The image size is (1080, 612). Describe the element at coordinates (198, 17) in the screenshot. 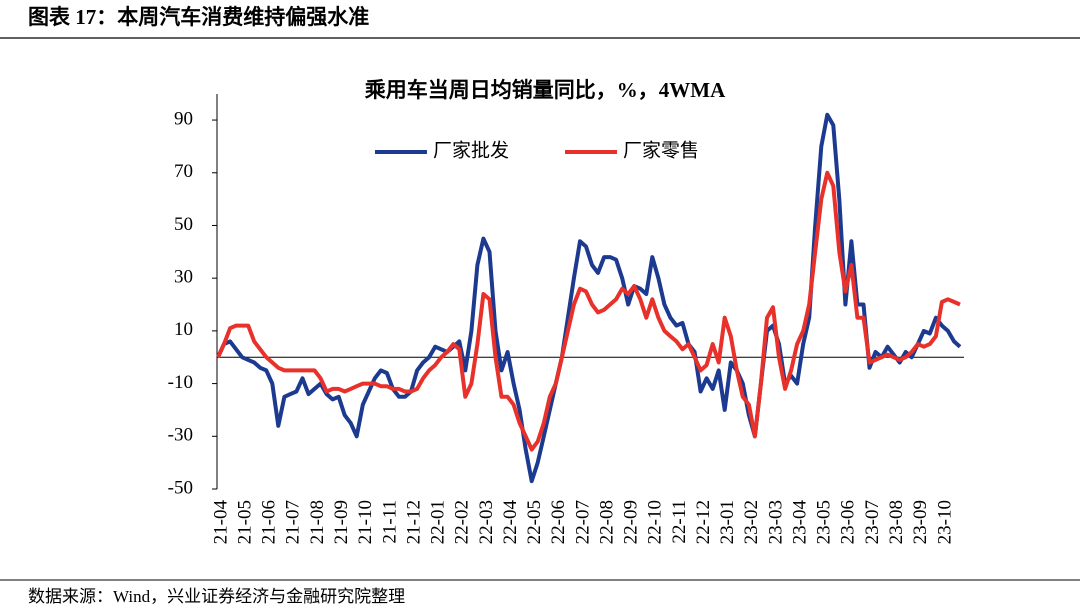

I see `figure-title: 图表 17：本周汽车消费维持偏强水准` at that location.